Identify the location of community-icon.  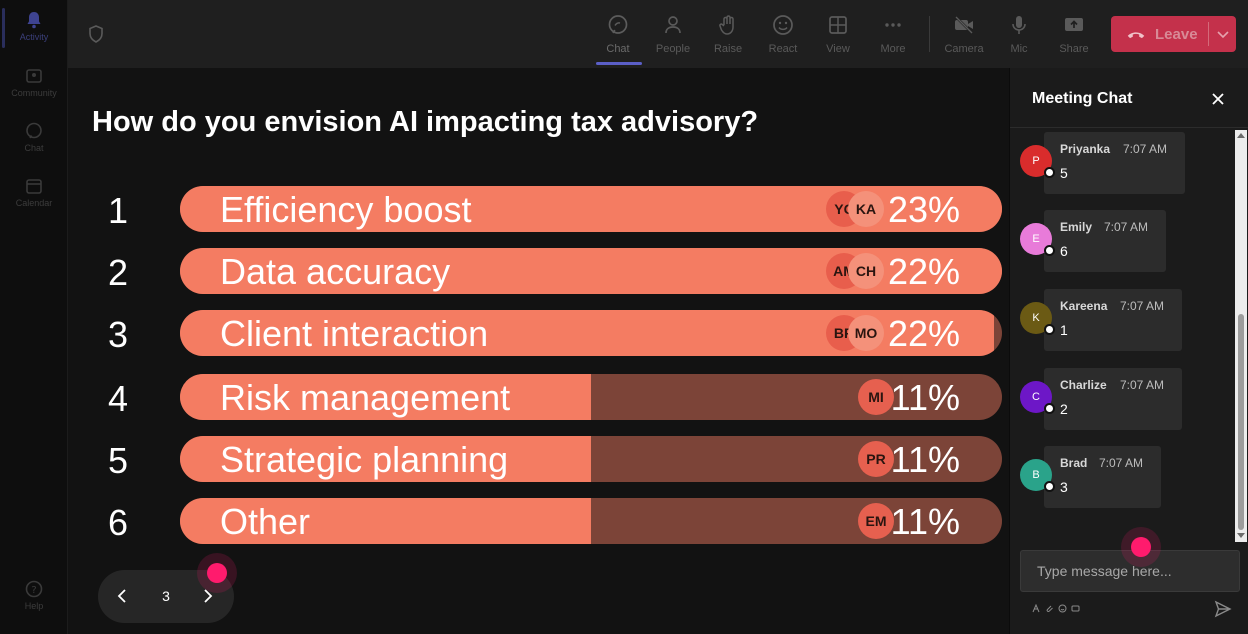
(34, 76).